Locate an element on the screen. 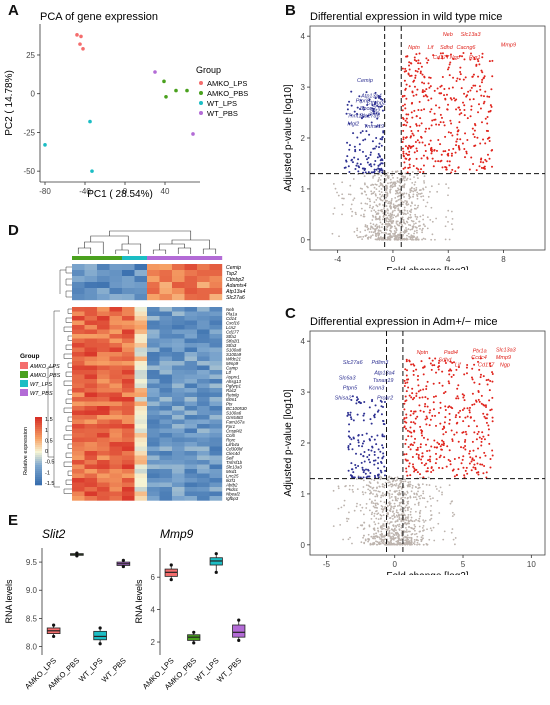 Image resolution: width=550 pixels, height=705 pixels. pca-ytick-label: 0 is located at coordinates (33, 94).